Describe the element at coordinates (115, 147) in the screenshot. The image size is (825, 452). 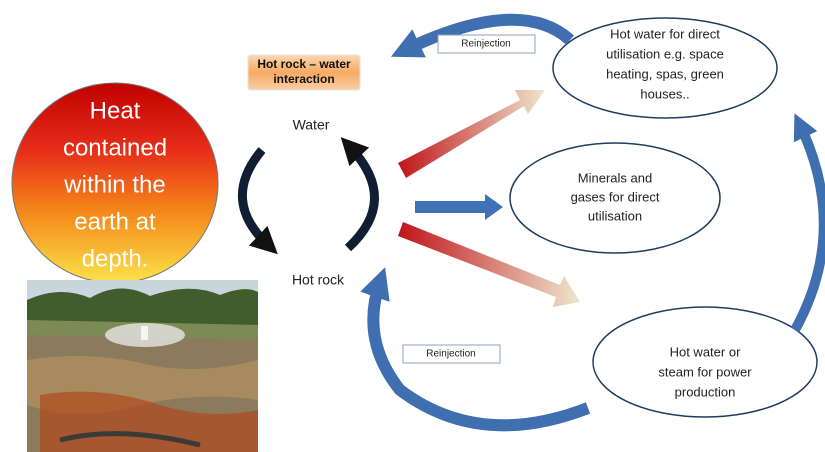
I see `heat-text: contained` at that location.